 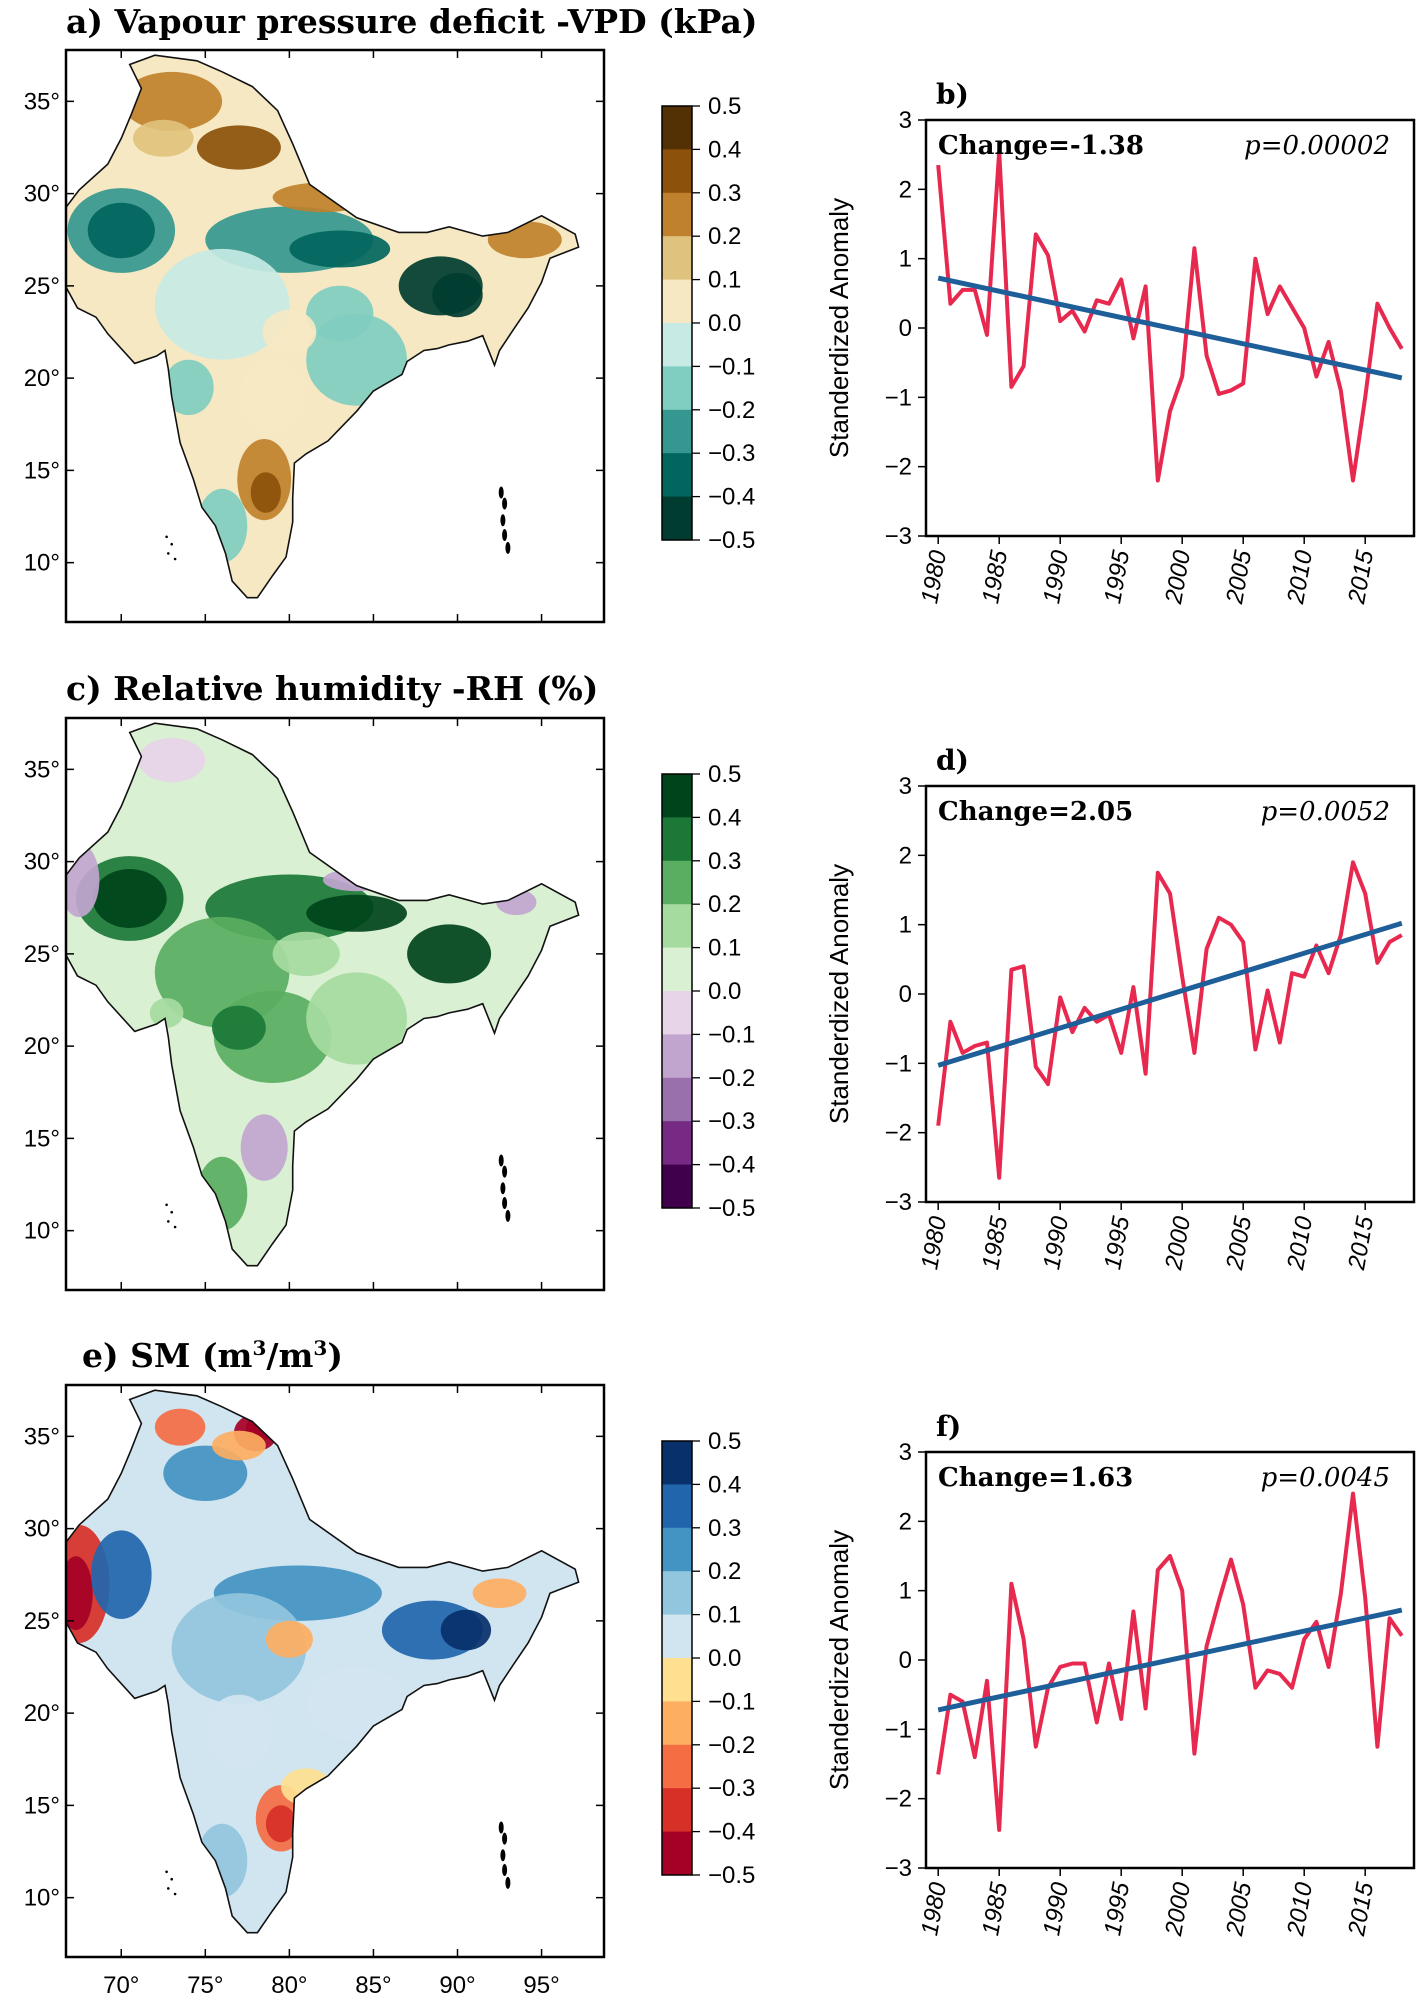 I want to click on x-tick-label: 2015, so click(x=1361, y=577).